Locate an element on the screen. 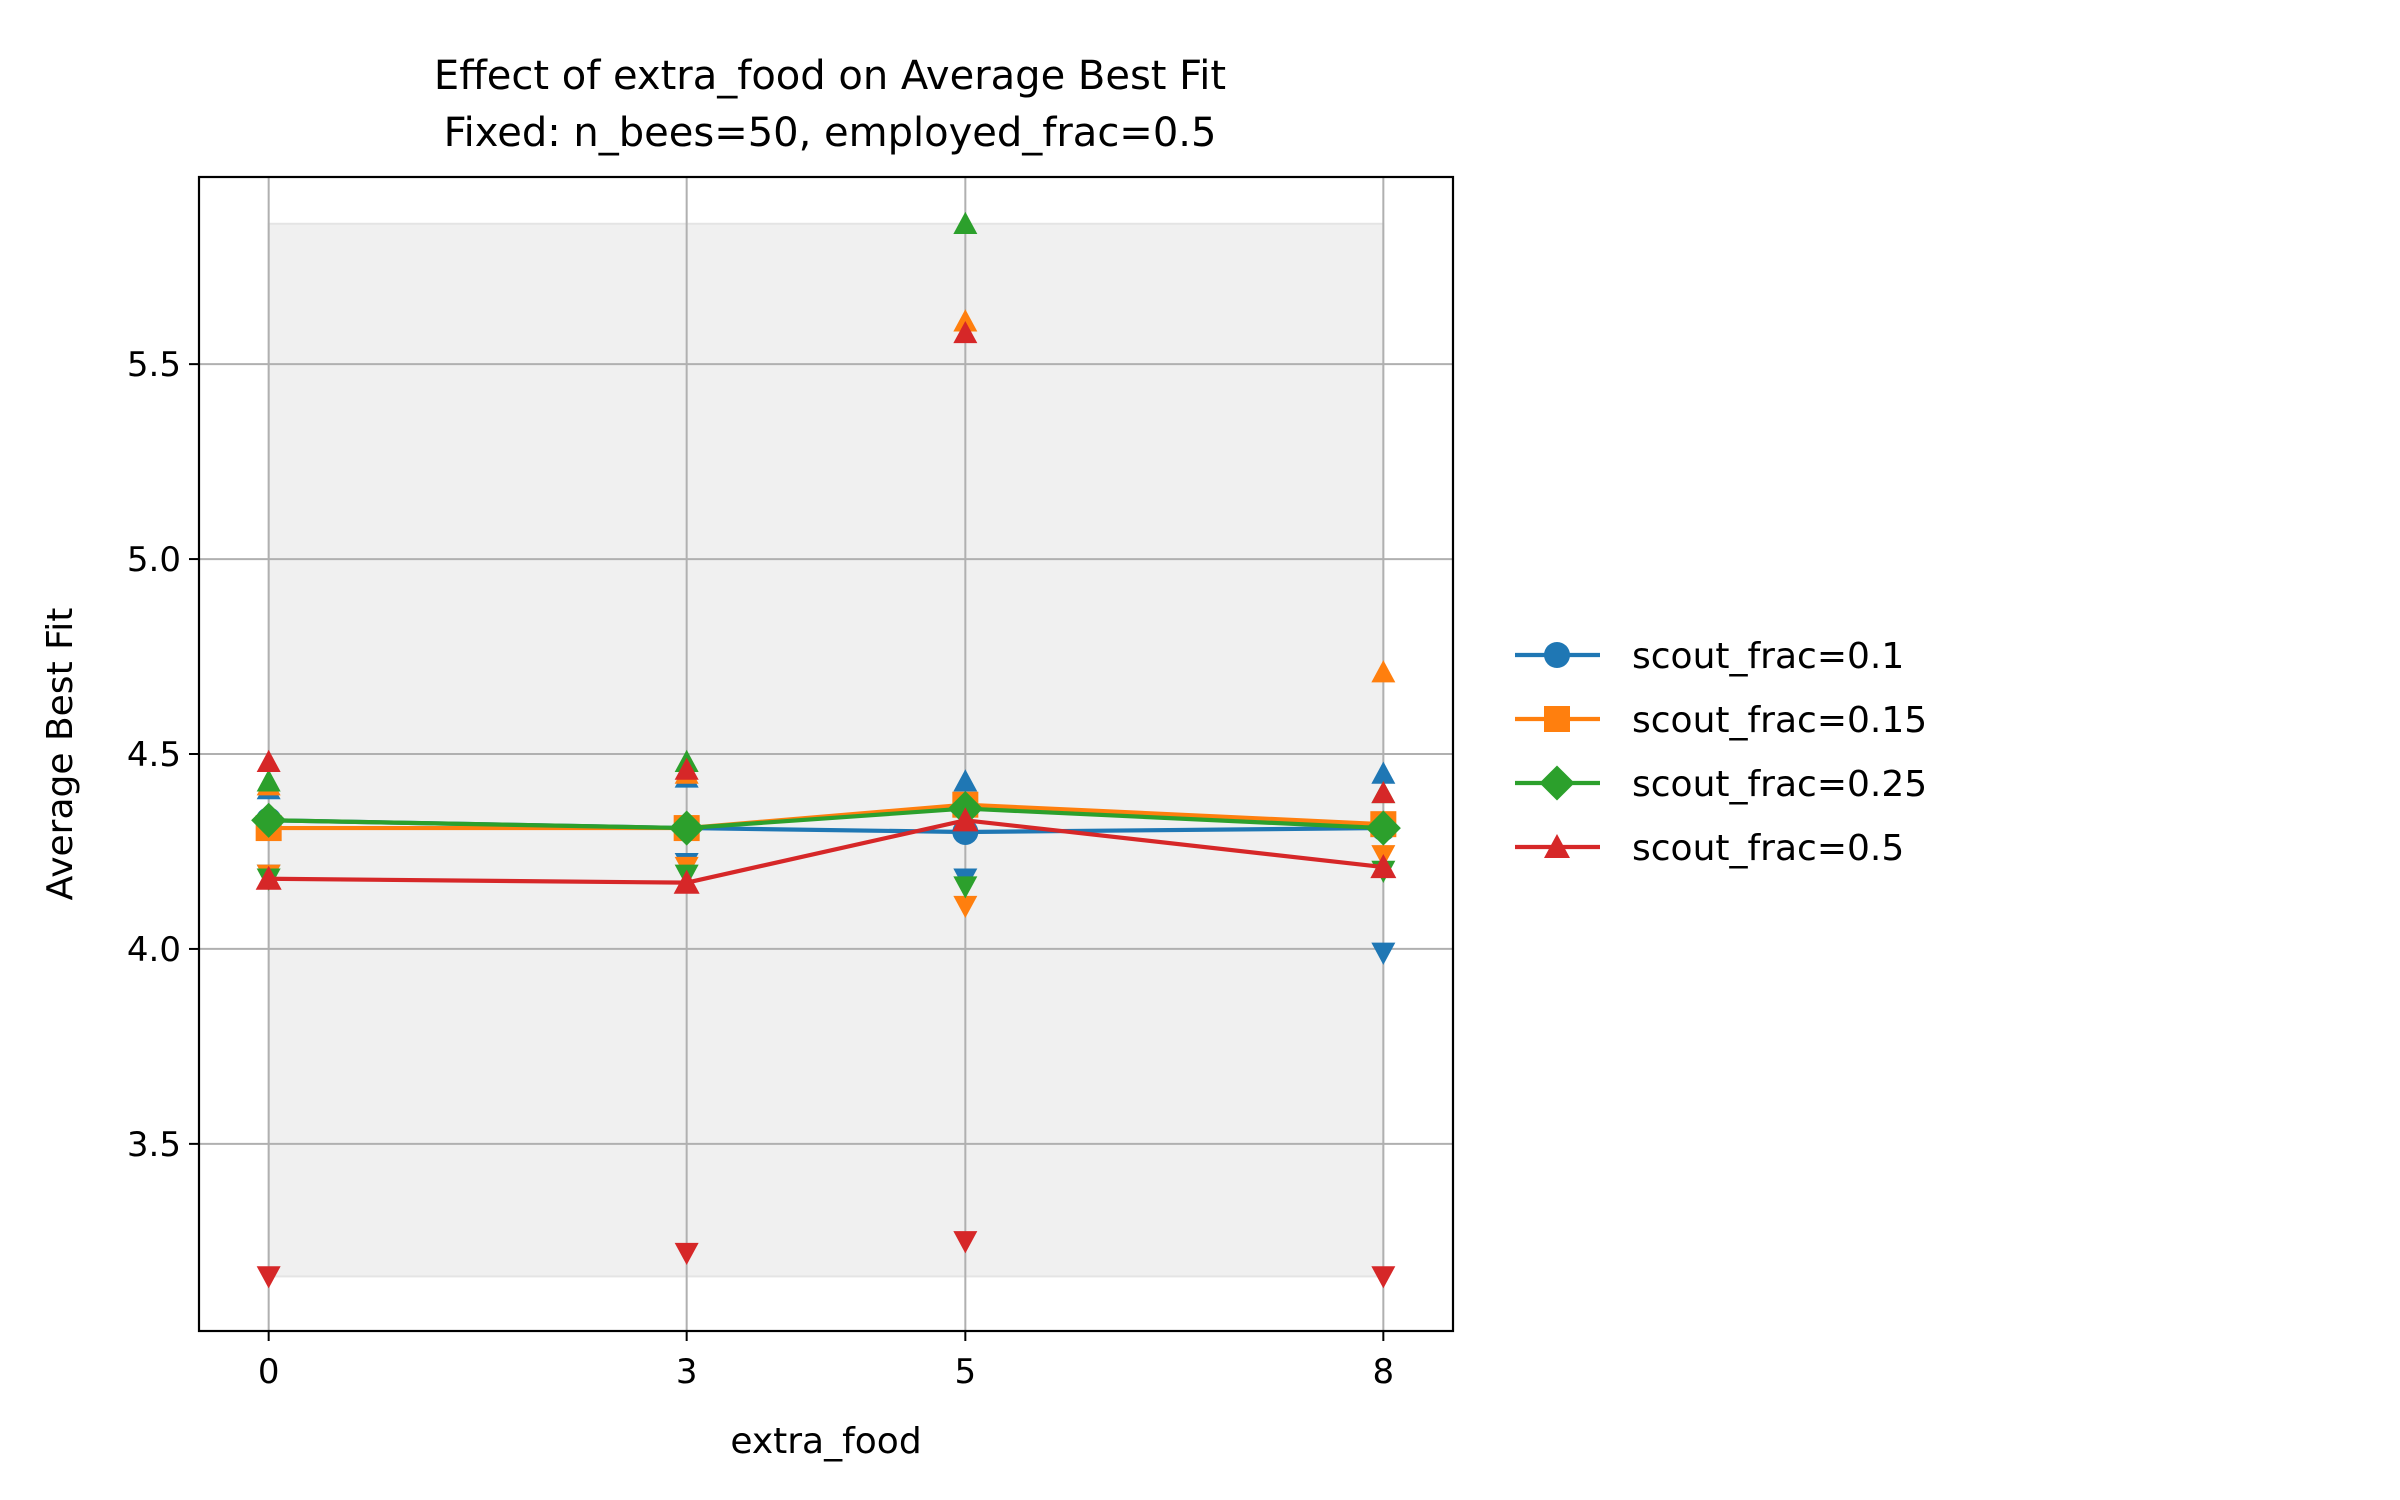  legend-item: scout_frac=0.15 is located at coordinates (1721, 720).